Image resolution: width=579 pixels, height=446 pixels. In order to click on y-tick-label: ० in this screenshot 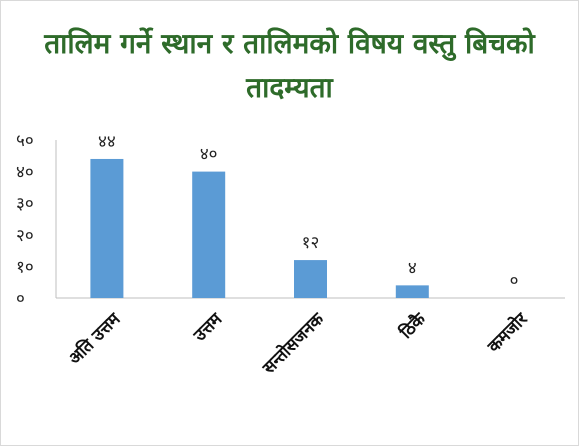, I will do `click(20, 299)`.